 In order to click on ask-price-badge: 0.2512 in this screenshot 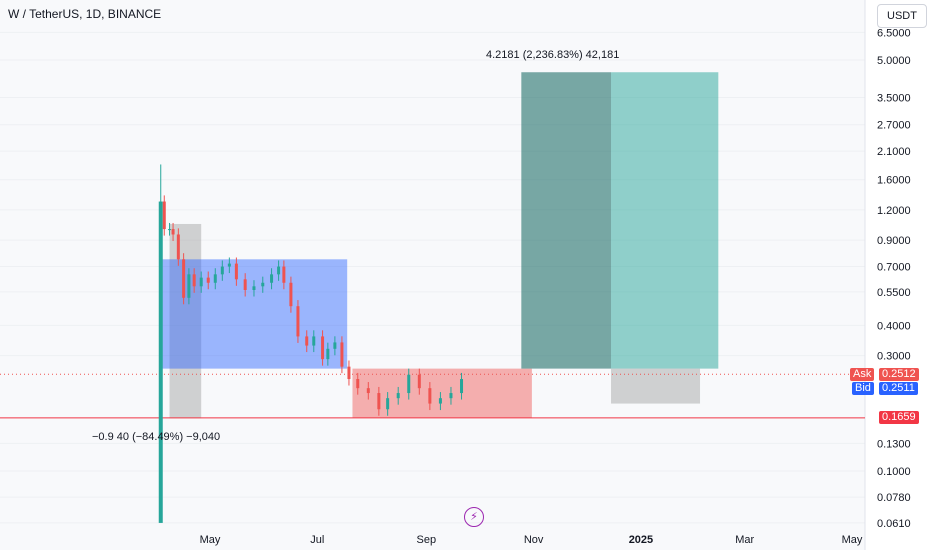, I will do `click(899, 374)`.